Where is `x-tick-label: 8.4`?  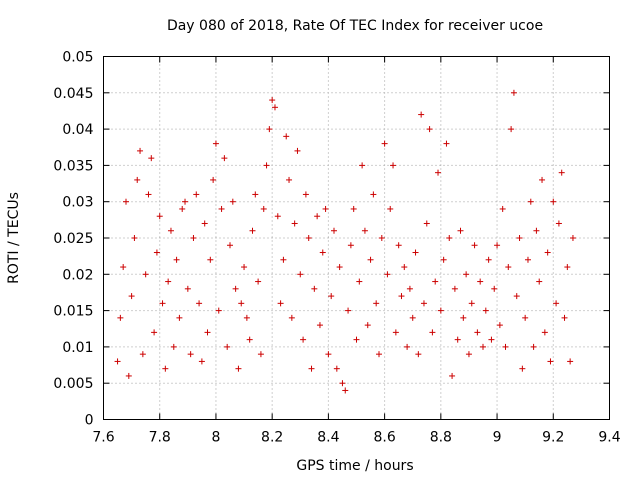 x-tick-label: 8.4 is located at coordinates (328, 438).